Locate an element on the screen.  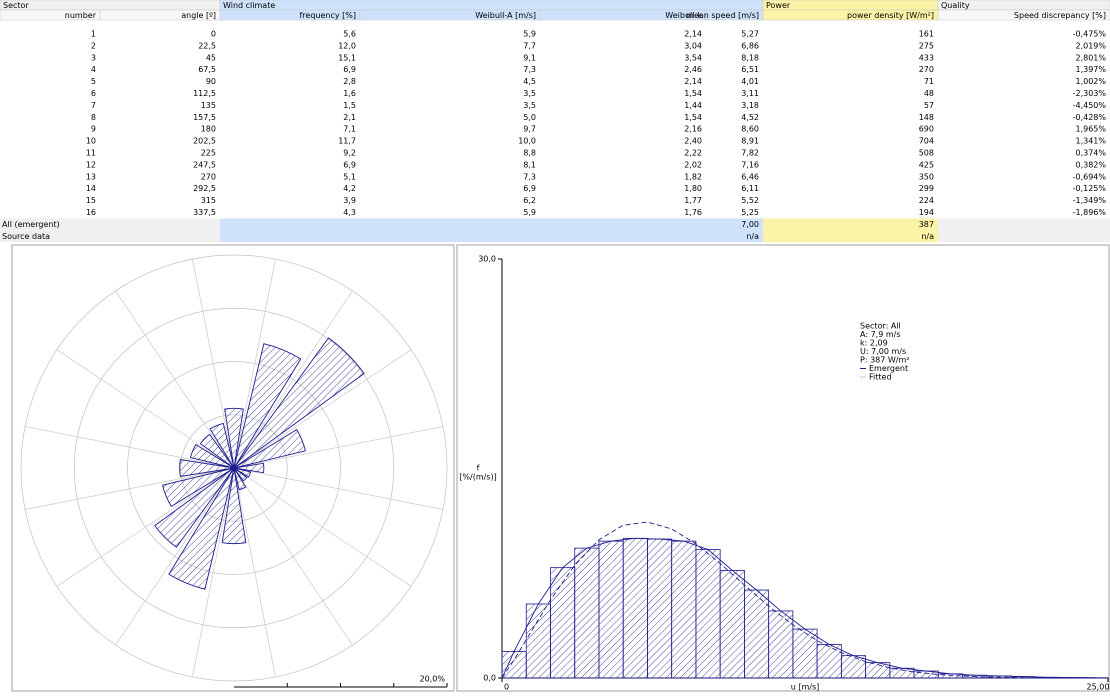
column-header: Speed discrepancy [%] is located at coordinates (1060, 15).